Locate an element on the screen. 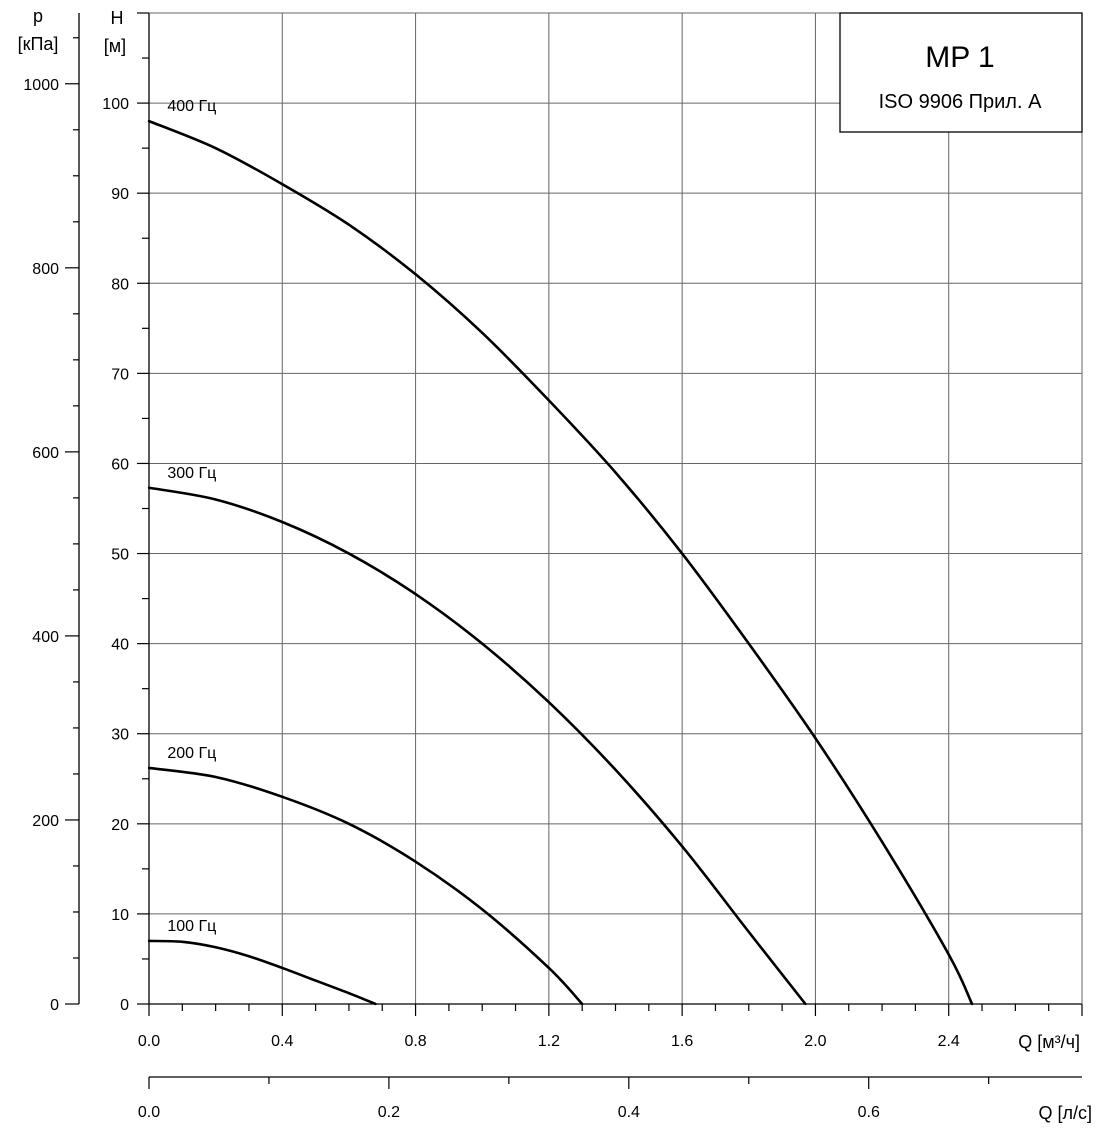 The height and width of the screenshot is (1134, 1099). series-label: 100 Гц is located at coordinates (191, 926).